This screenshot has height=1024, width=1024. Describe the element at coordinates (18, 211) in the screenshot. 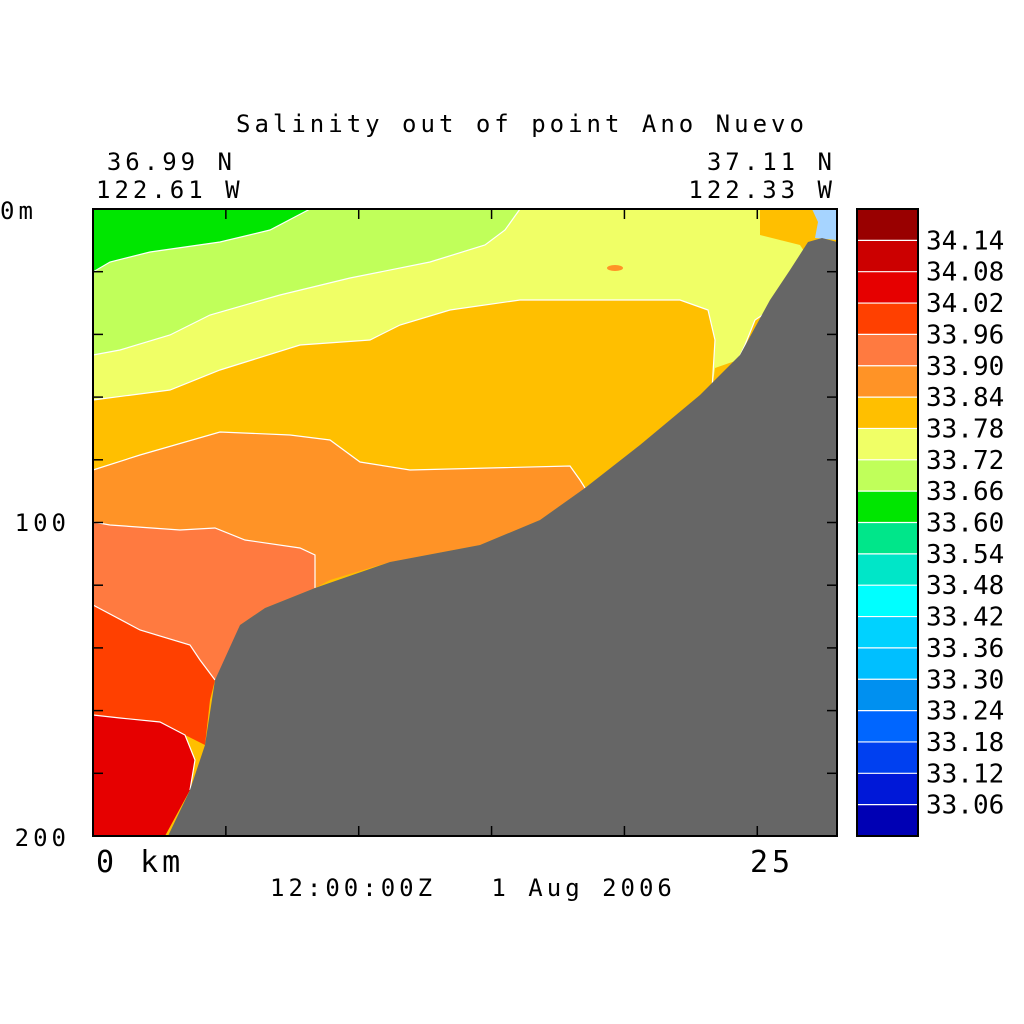

I see `y-top-label: 0m` at that location.